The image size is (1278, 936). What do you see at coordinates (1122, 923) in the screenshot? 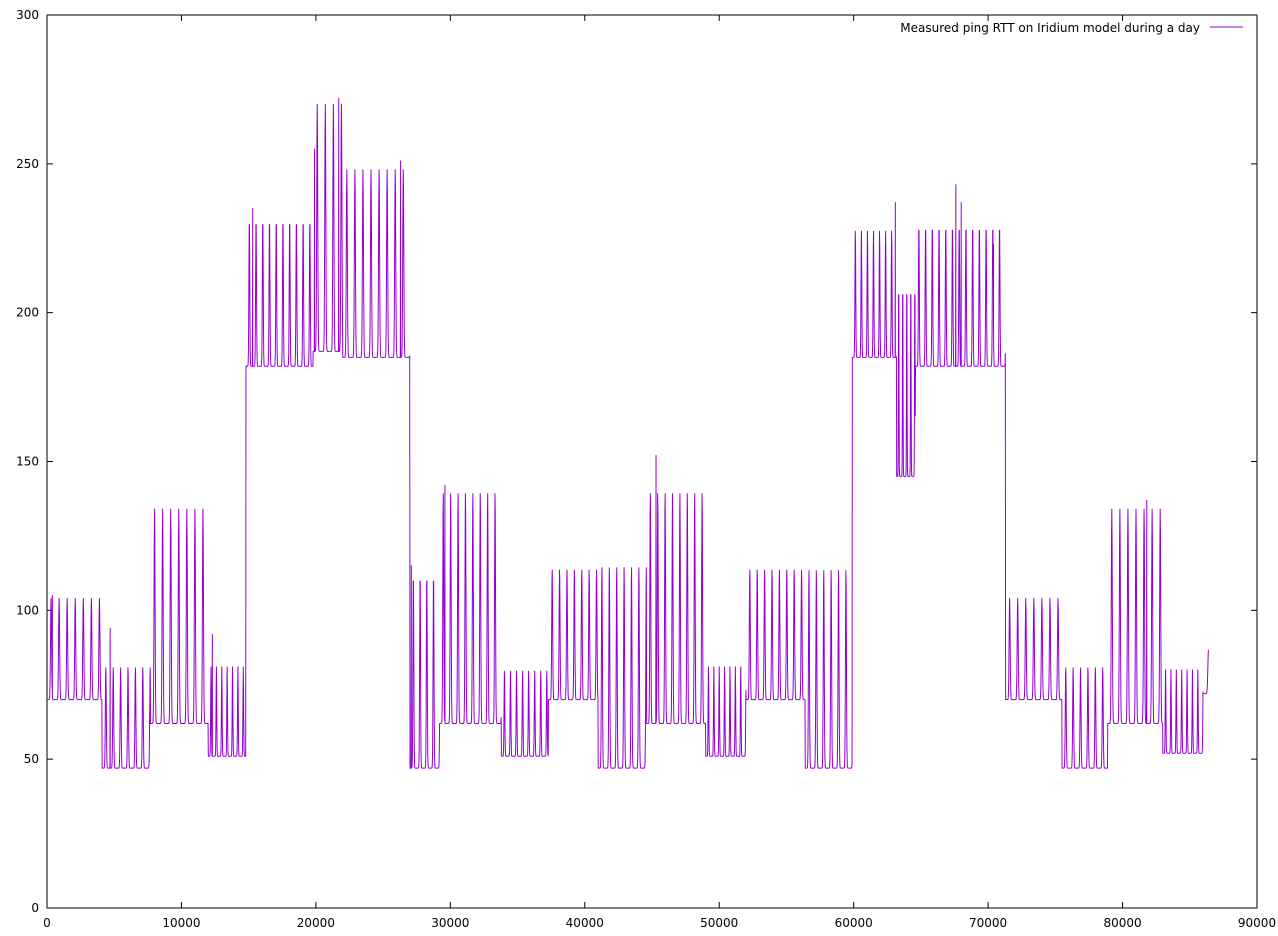
I see `x-tick-label: 80000` at bounding box center [1122, 923].